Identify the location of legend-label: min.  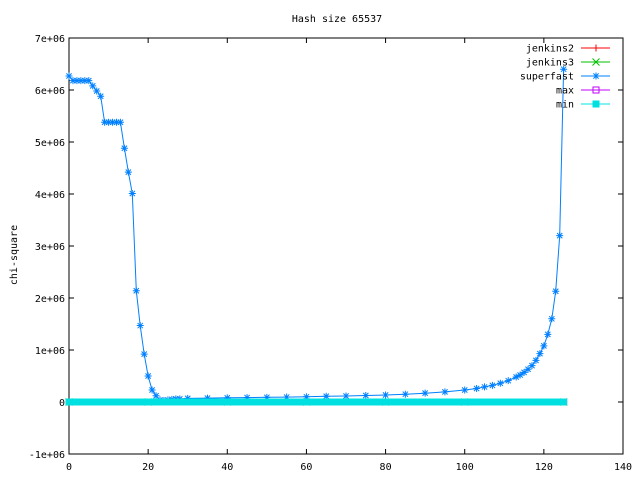
(565, 105).